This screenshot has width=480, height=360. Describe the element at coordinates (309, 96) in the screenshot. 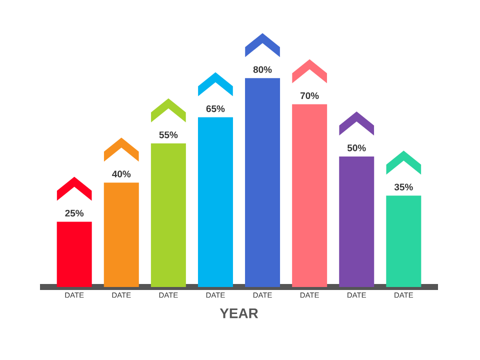

I see `data-label: 70%` at that location.